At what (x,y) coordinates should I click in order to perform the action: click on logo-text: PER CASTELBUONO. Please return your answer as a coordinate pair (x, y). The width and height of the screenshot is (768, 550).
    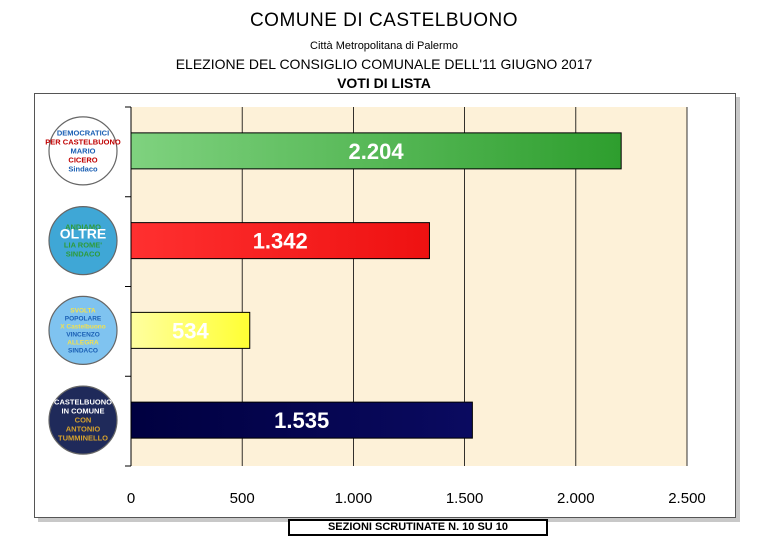
    Looking at the image, I should click on (83, 141).